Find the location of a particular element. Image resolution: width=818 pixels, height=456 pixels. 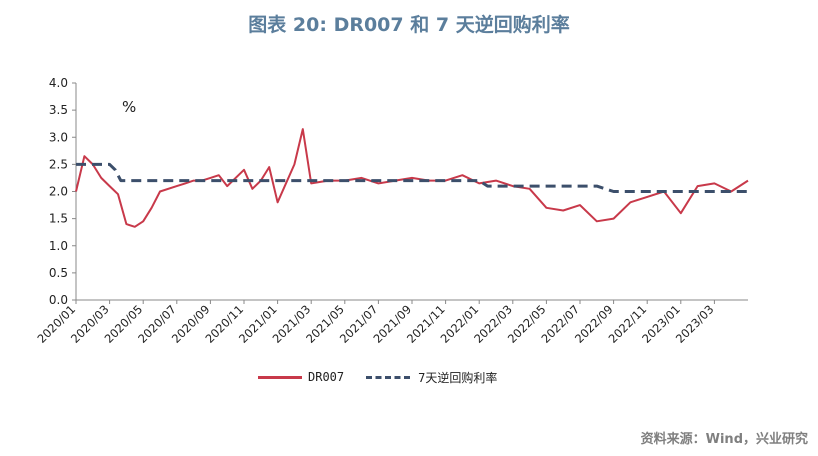

y-tick-label: 1.0 is located at coordinates (58, 246).